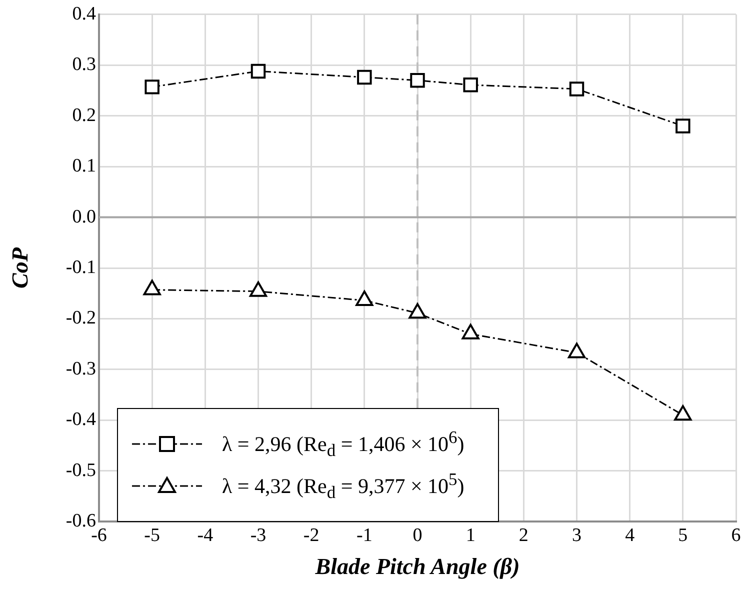 The width and height of the screenshot is (750, 590). Describe the element at coordinates (81, 267) in the screenshot. I see `y-tick-label: -0.1` at that location.